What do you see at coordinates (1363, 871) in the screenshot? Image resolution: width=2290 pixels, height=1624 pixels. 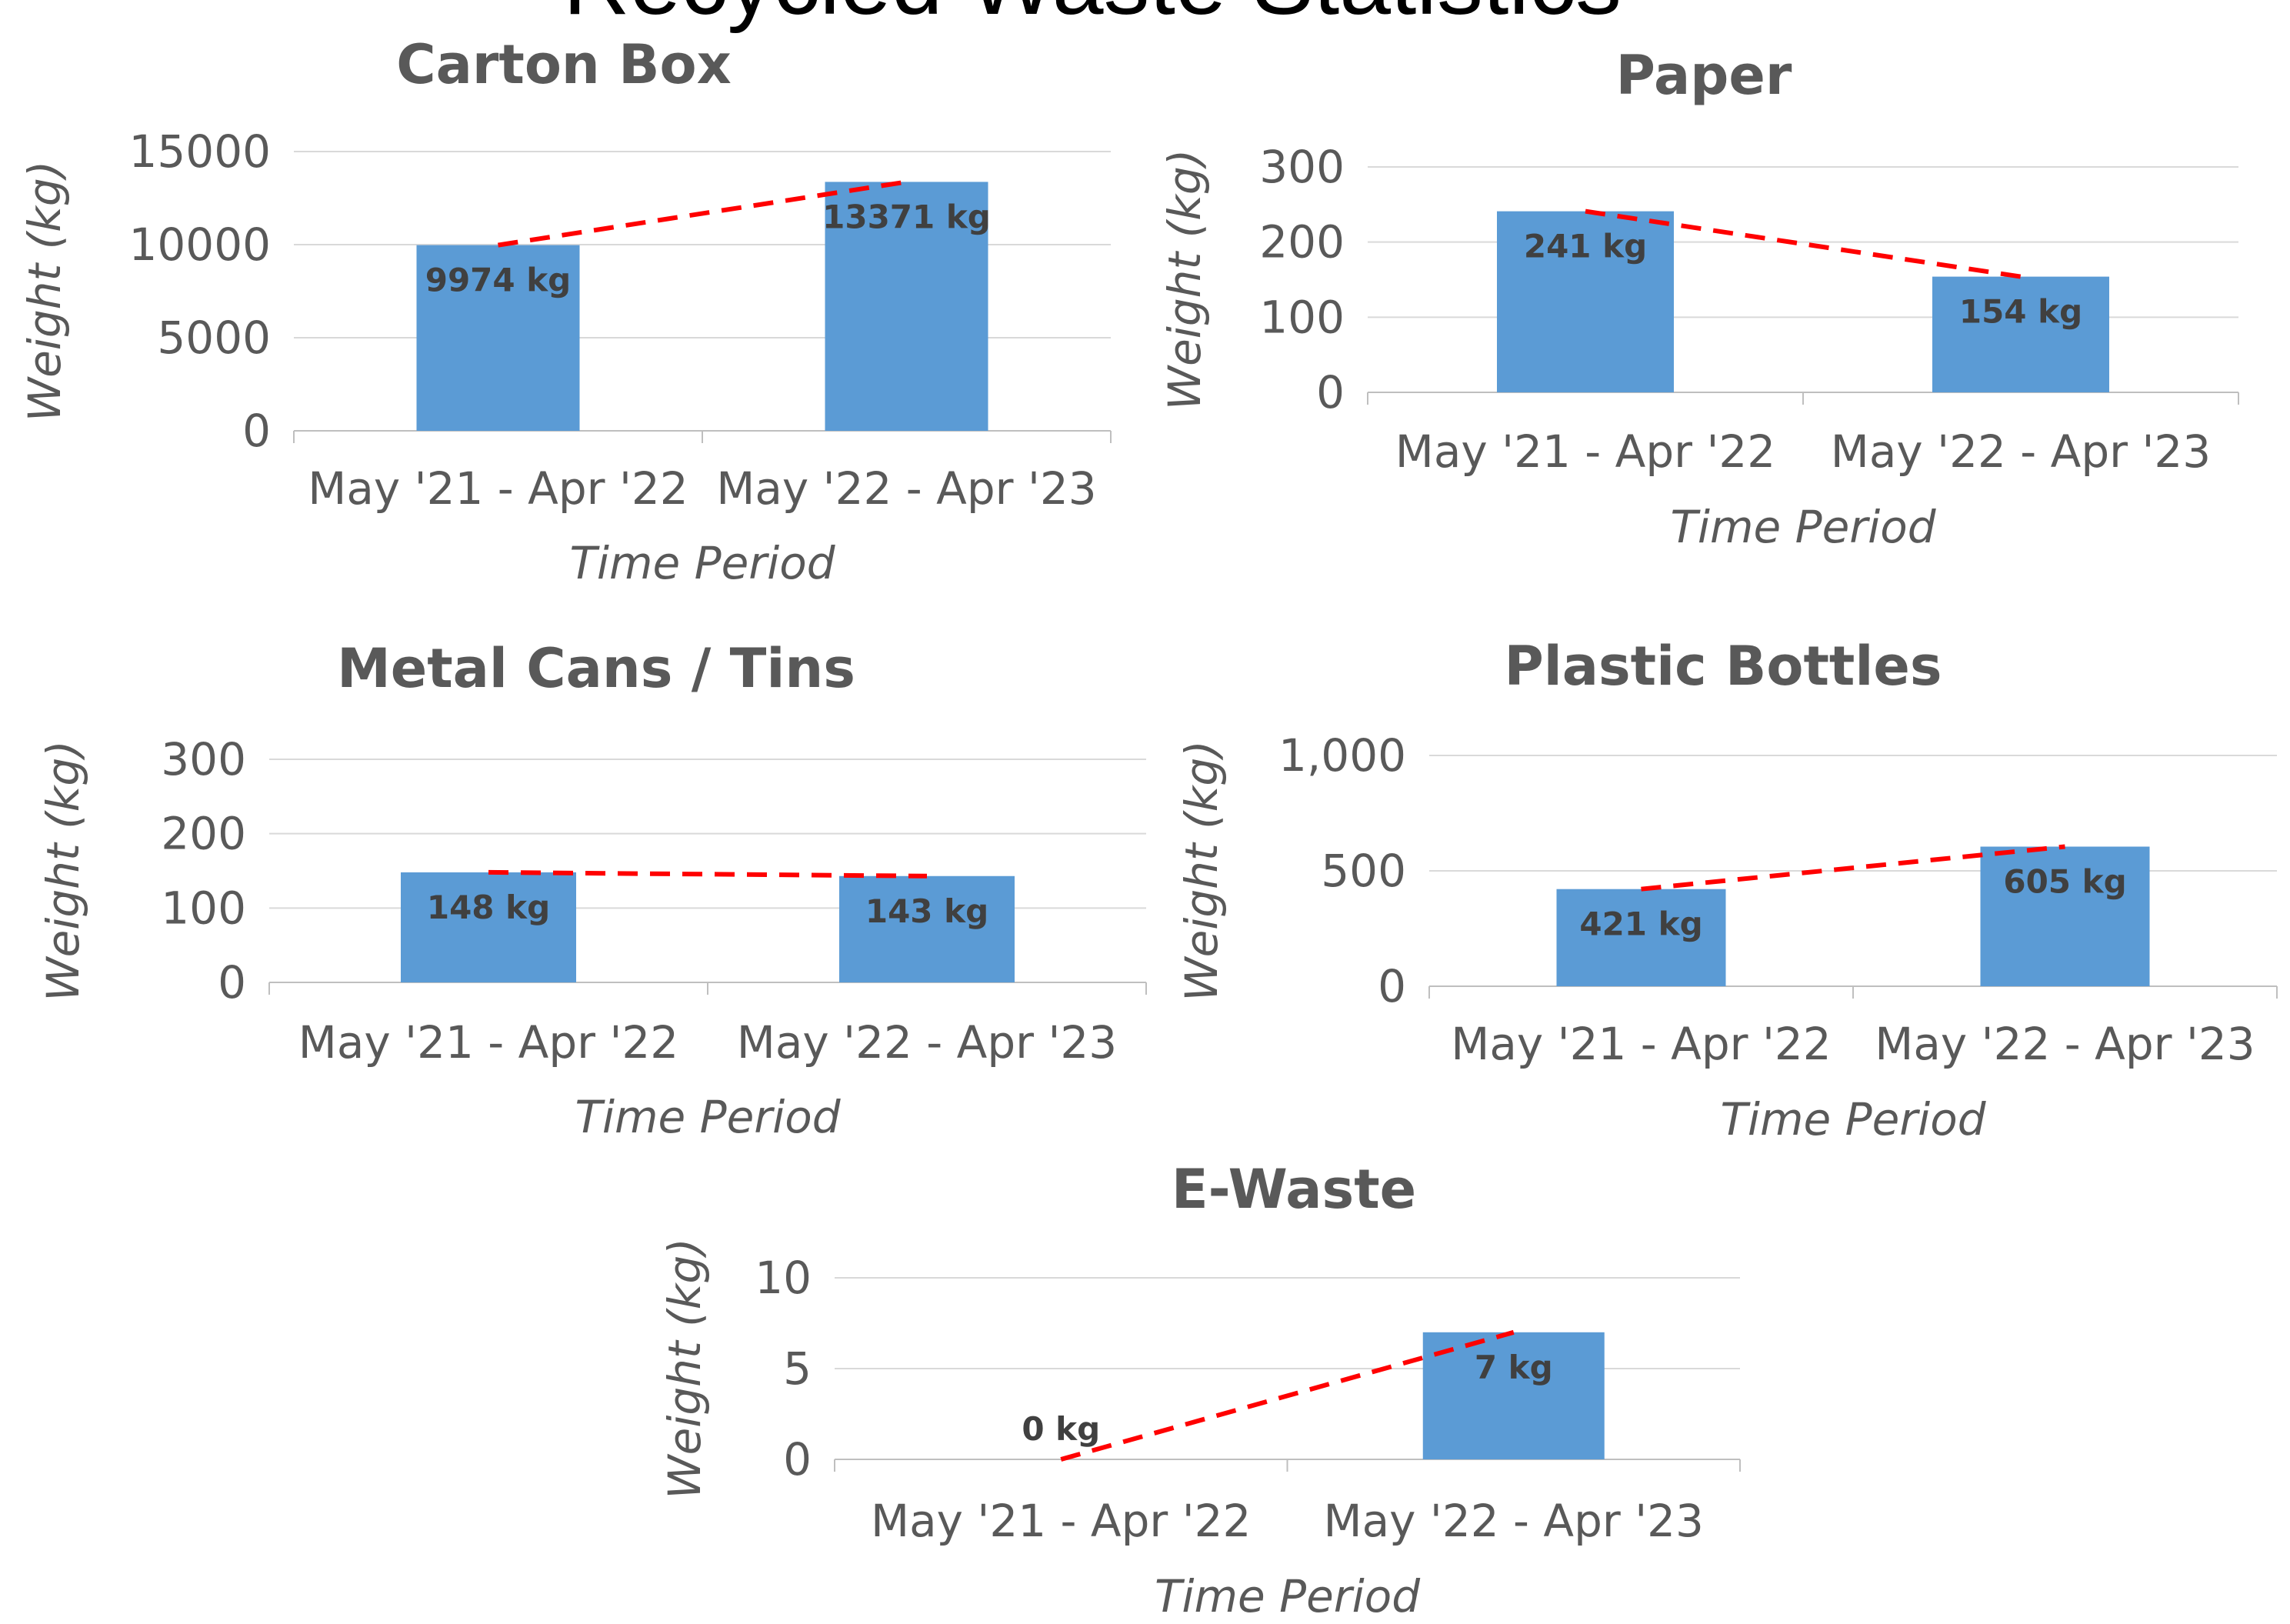 I see `y-tick-label: 500` at bounding box center [1363, 871].